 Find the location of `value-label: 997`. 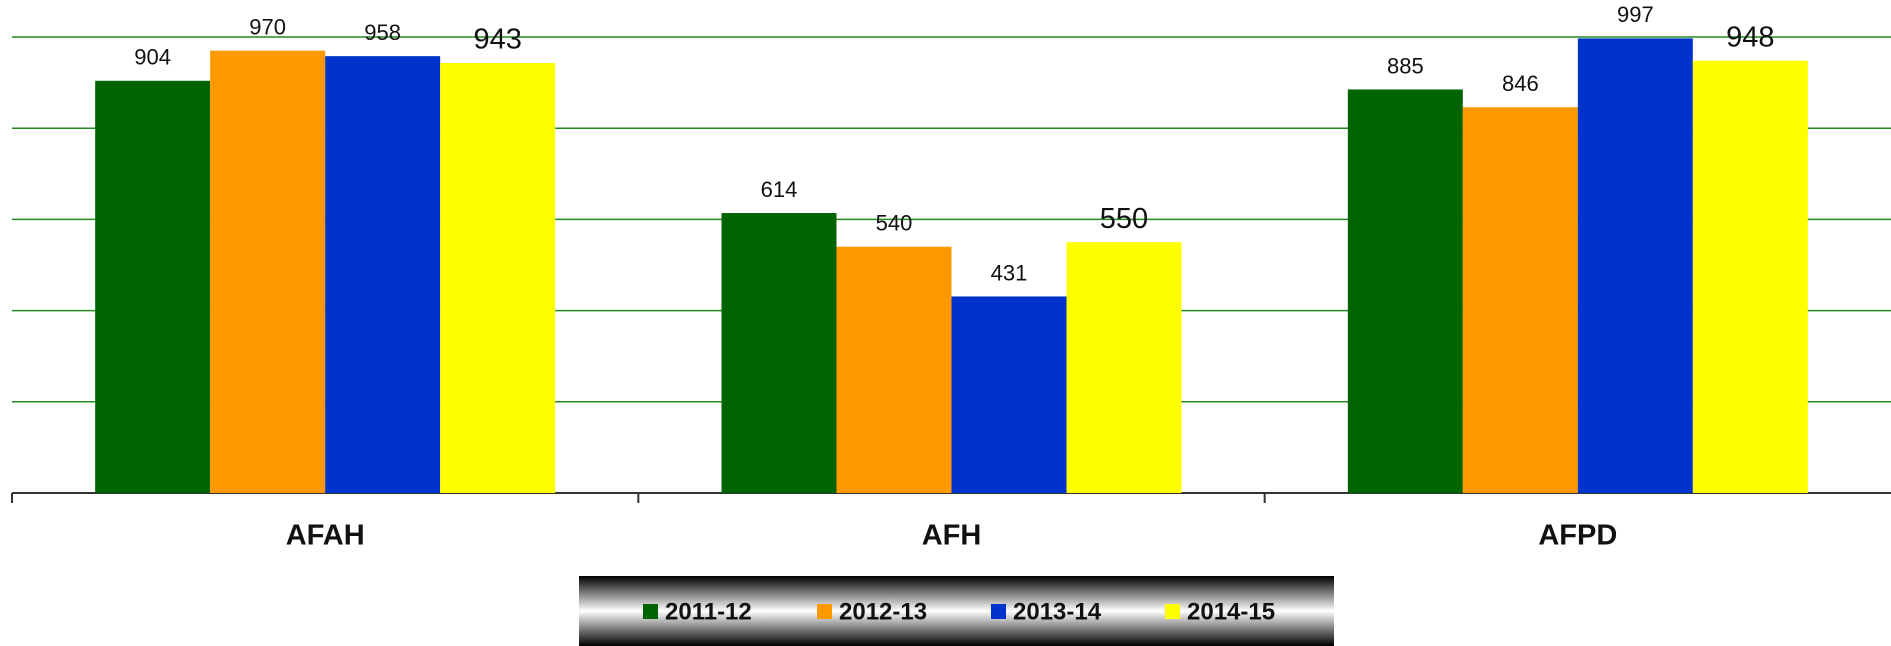

value-label: 997 is located at coordinates (1635, 14).